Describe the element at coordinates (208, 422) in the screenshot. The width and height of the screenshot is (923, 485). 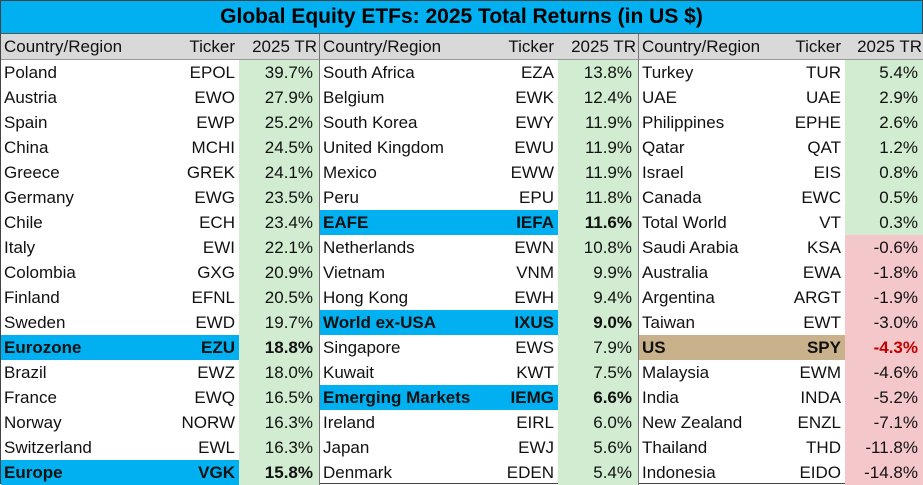
I see `ticker-cell: NORW` at that location.